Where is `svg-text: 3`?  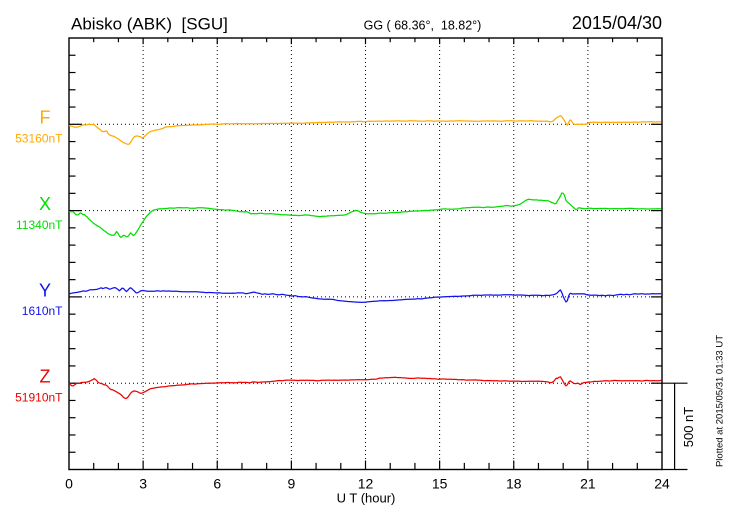
svg-text: 3 is located at coordinates (143, 483).